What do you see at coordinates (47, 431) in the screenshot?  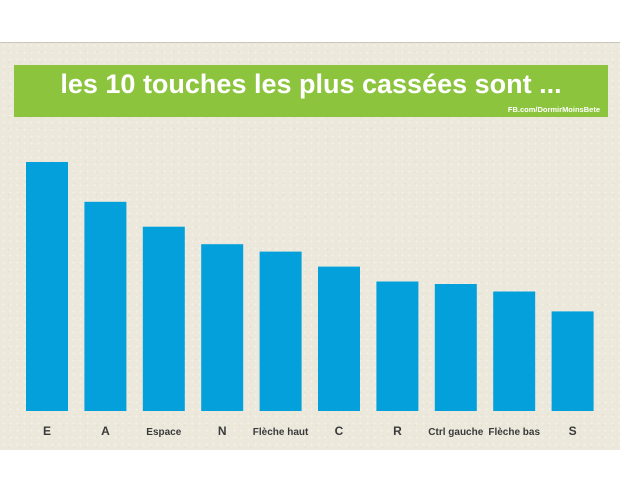 I see `tick-label-e: E` at bounding box center [47, 431].